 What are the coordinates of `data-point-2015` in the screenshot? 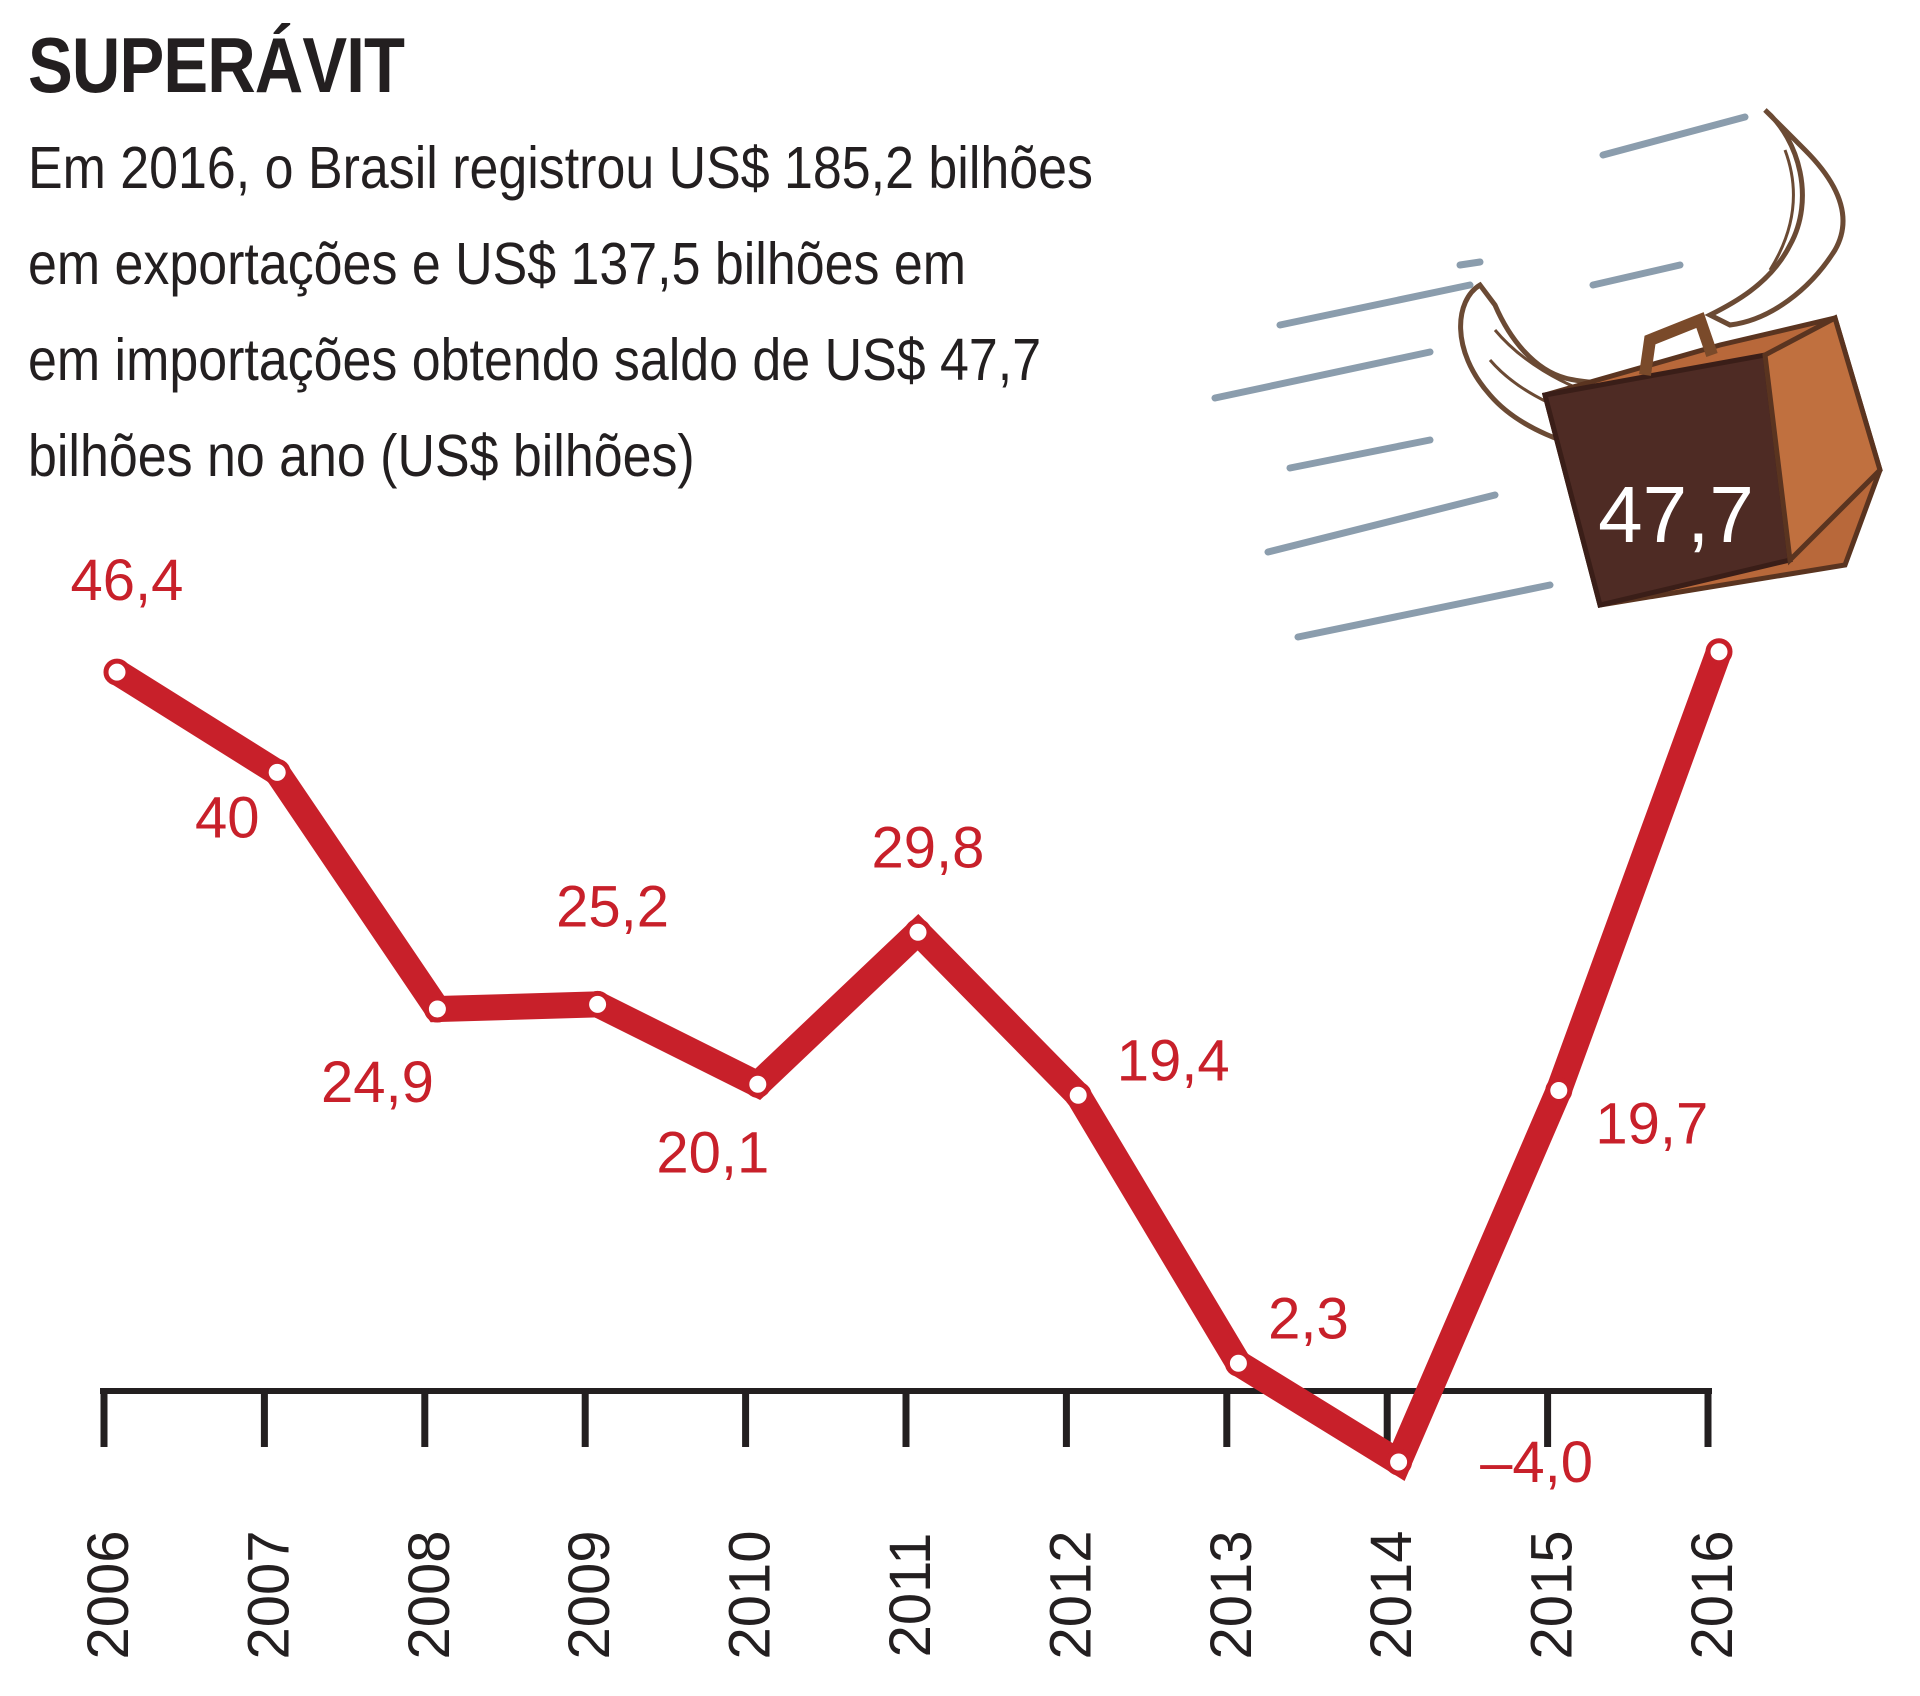 It's located at (1559, 1091).